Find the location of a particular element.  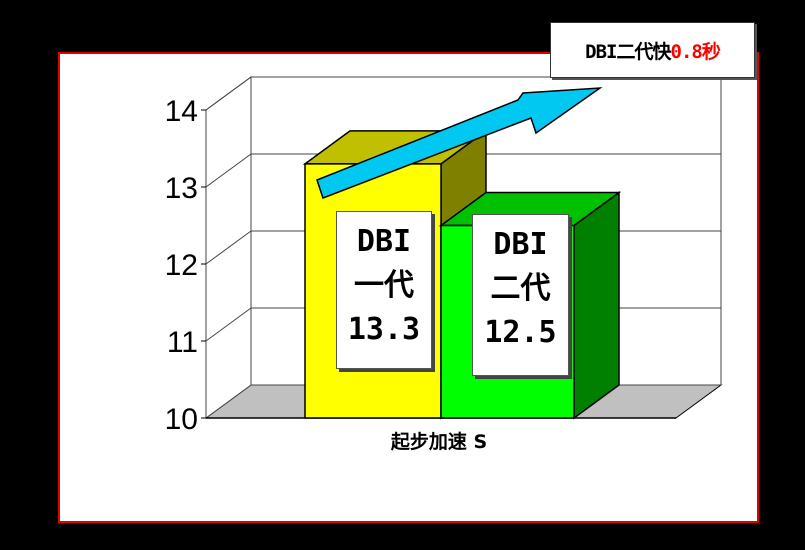

y-tick-label: 10 is located at coordinates (181, 419).